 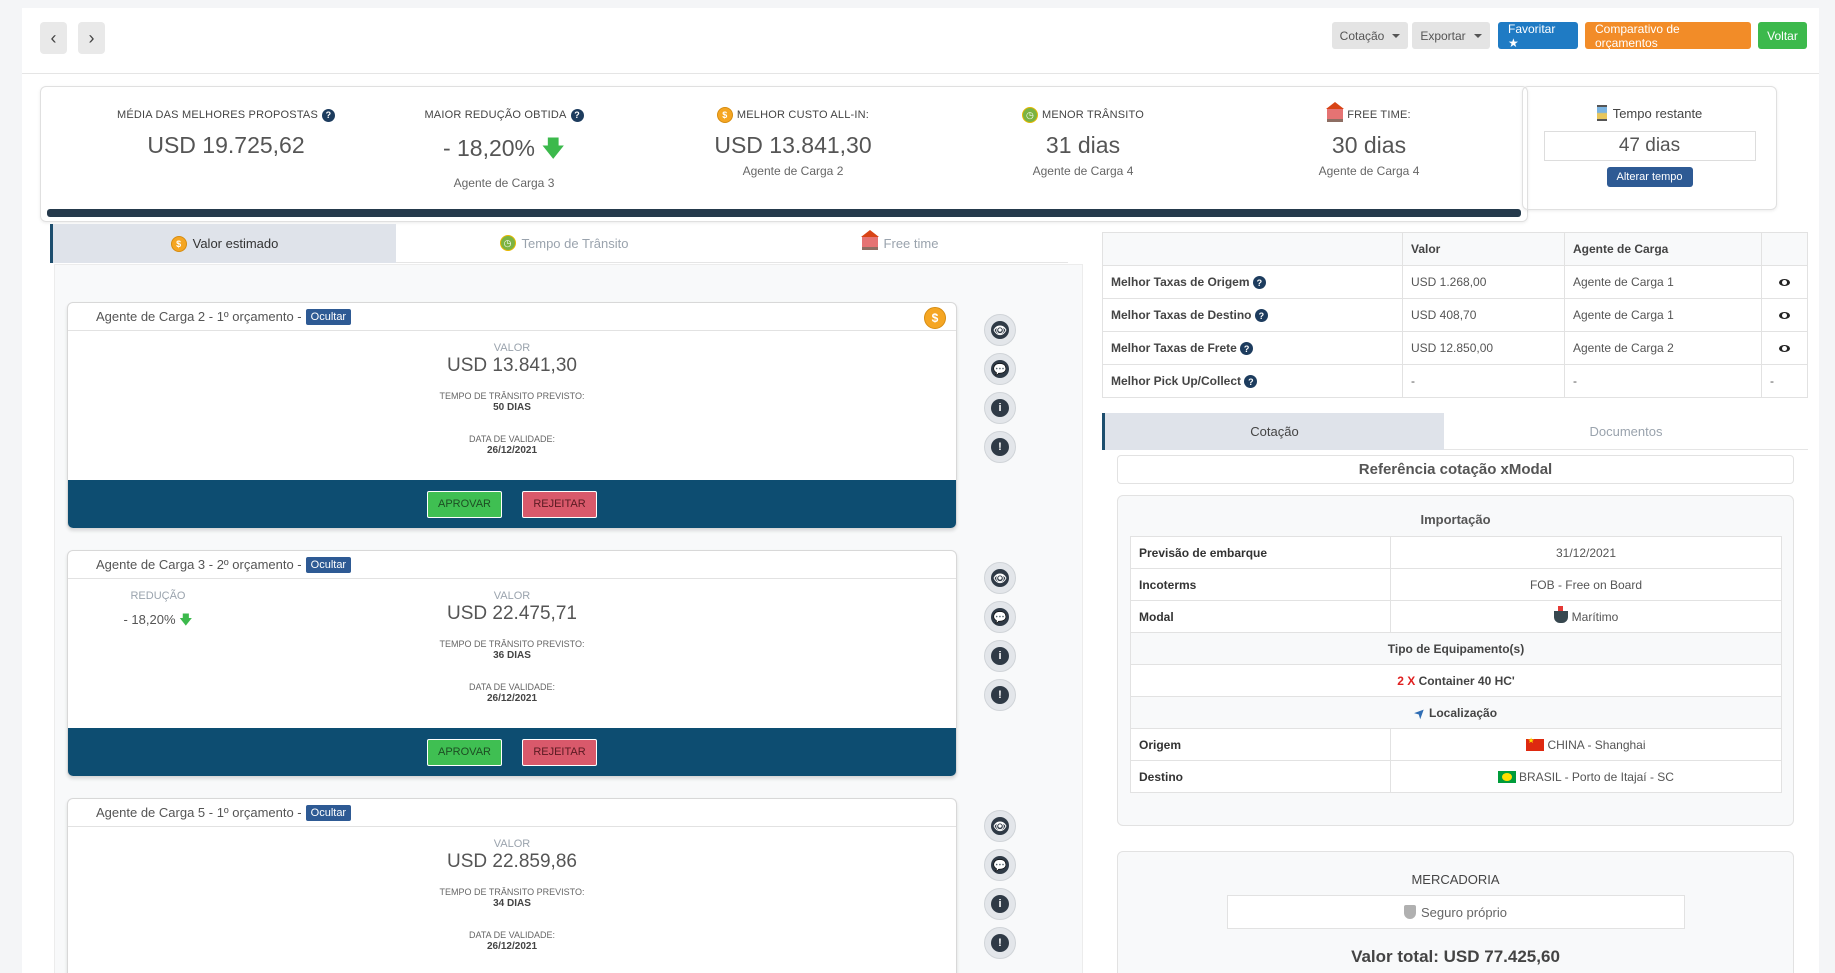 I want to click on warehouse-icon, so click(x=1335, y=112).